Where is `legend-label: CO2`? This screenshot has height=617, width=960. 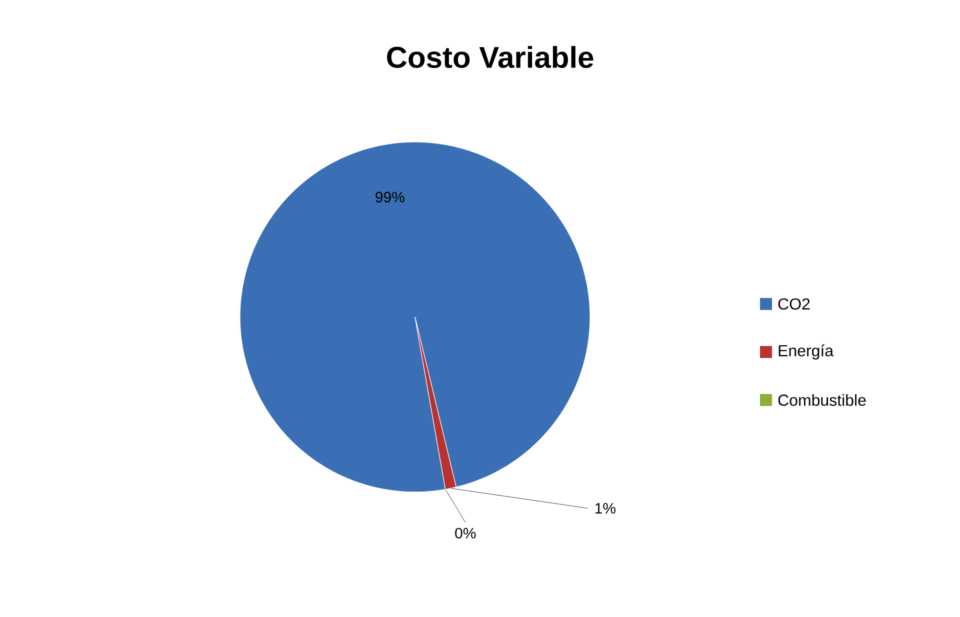 legend-label: CO2 is located at coordinates (794, 304).